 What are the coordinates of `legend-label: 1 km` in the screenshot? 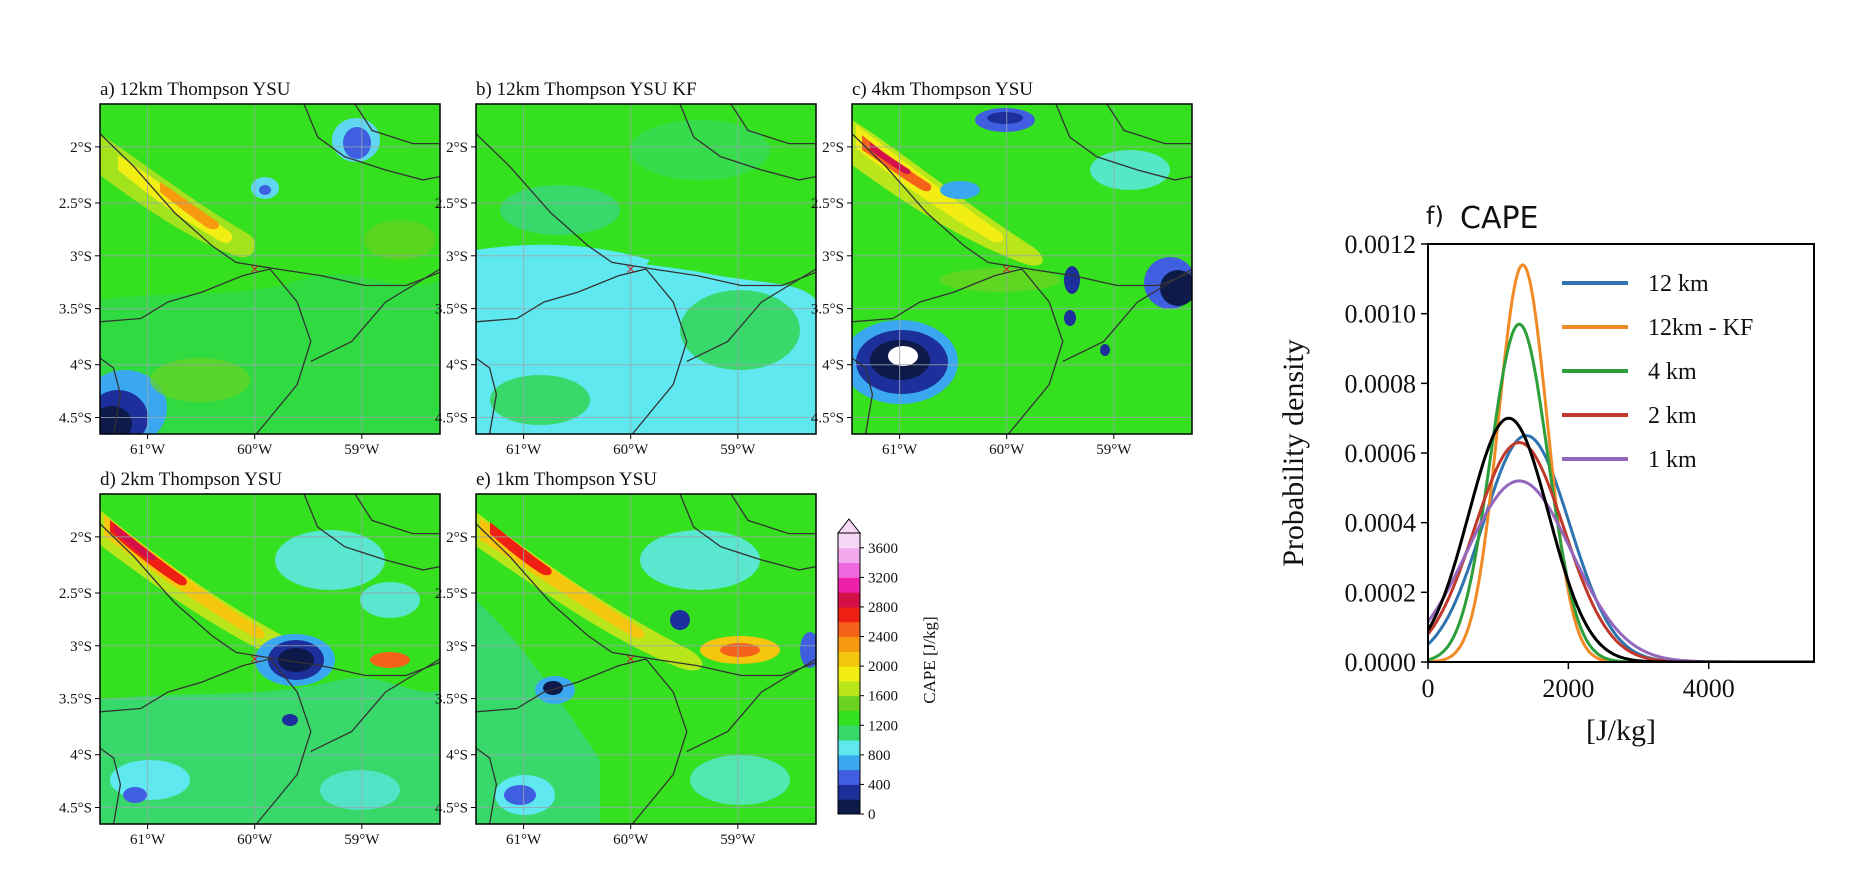 It's located at (1672, 460).